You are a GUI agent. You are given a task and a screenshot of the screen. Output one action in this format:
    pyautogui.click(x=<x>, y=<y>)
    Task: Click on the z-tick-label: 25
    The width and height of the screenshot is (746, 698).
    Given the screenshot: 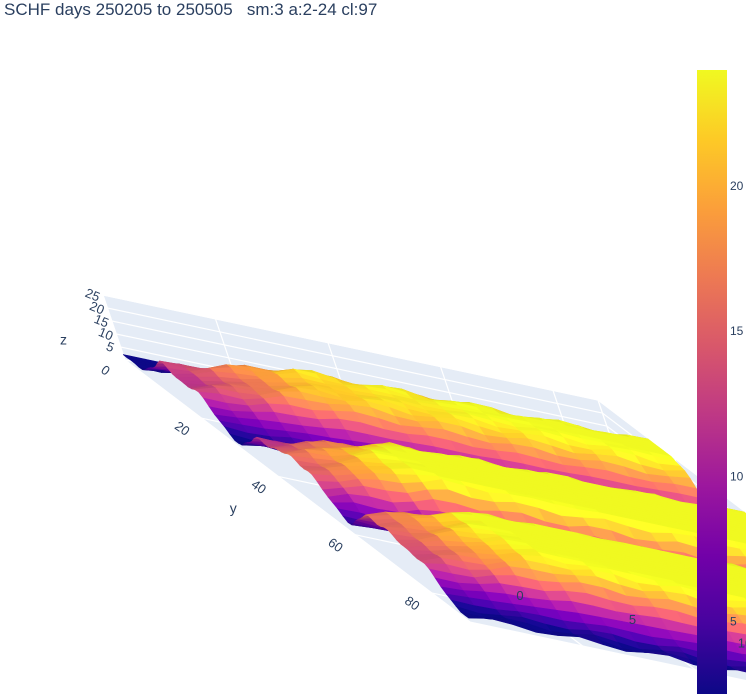 What is the action you would take?
    pyautogui.click(x=92, y=294)
    